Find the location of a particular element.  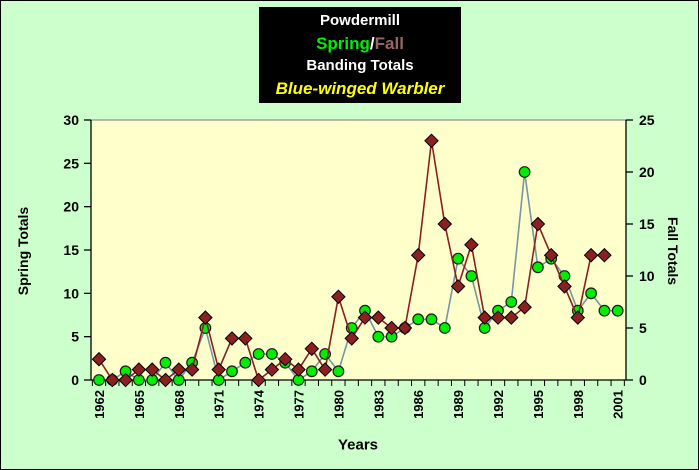

right-axis-tick-label: 20 is located at coordinates (647, 172).